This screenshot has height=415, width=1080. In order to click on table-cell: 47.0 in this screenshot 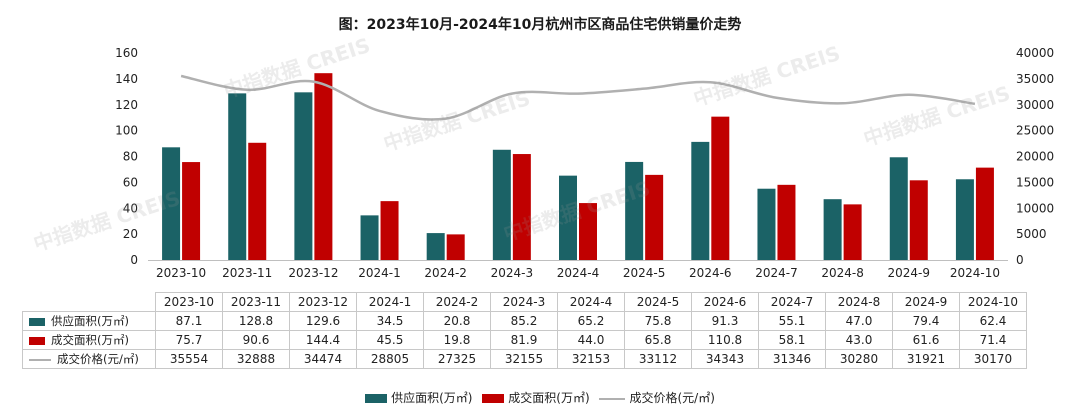, I will do `click(859, 321)`.